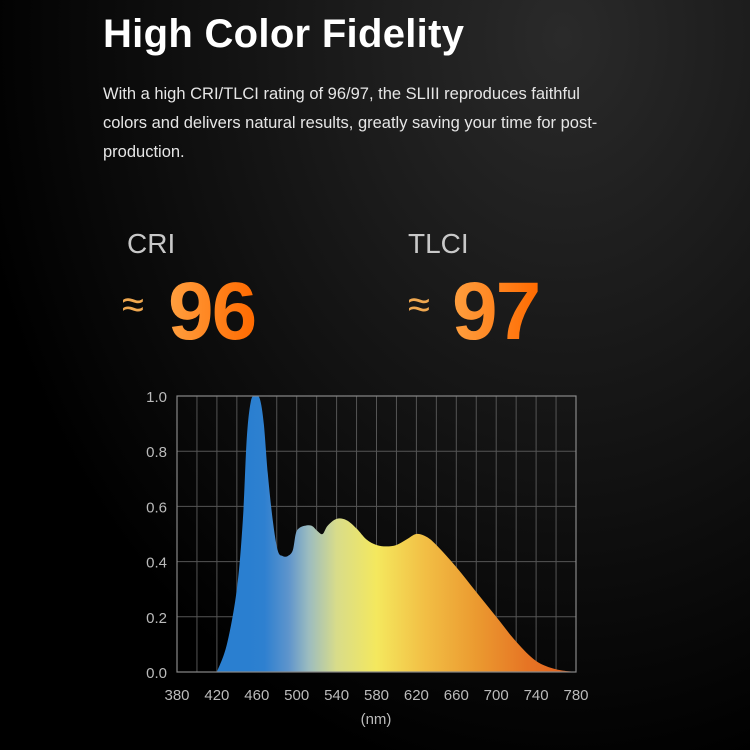 The width and height of the screenshot is (750, 750). Describe the element at coordinates (212, 311) in the screenshot. I see `cri-value: 96` at that location.